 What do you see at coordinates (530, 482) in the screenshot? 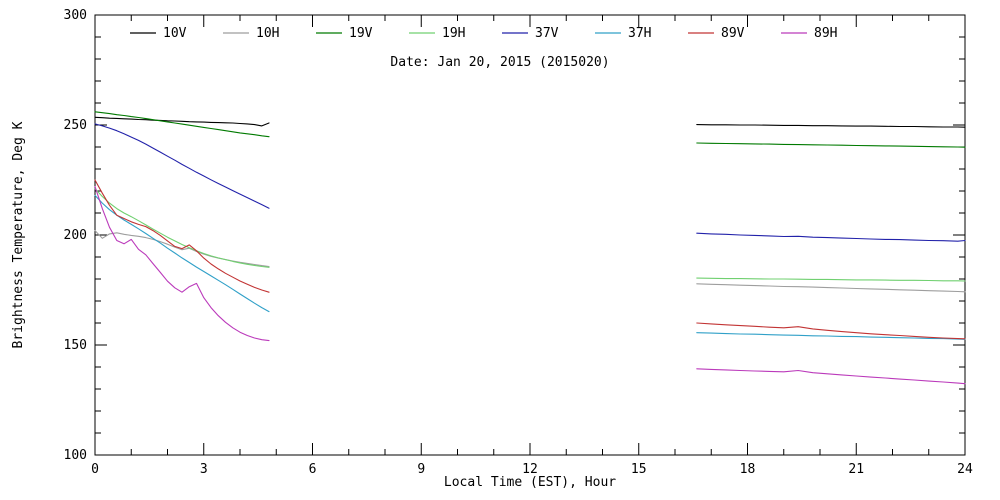
I see `x-axis-label: Local Time (EST), Hour` at bounding box center [530, 482].